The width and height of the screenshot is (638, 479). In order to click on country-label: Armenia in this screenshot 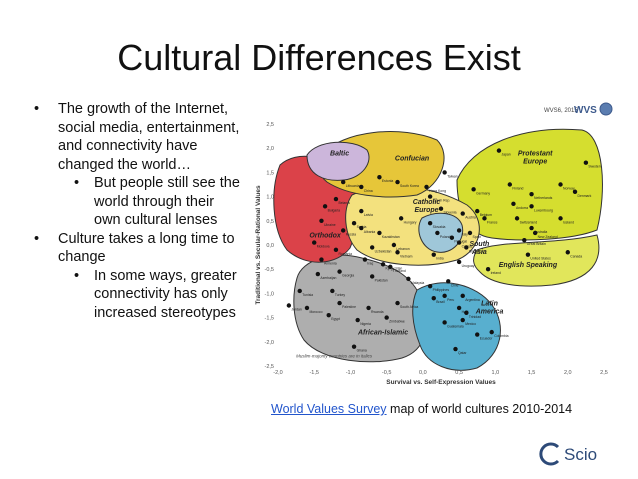, I will do `click(330, 264)`.